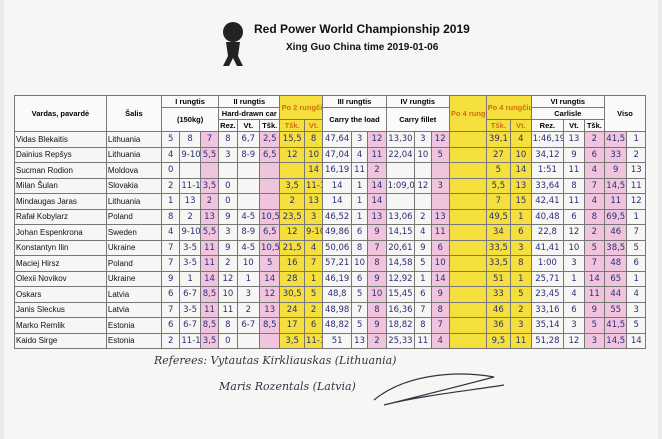 The height and width of the screenshot is (439, 662). What do you see at coordinates (292, 216) in the screenshot?
I see `score-cell: 23,5` at bounding box center [292, 216].